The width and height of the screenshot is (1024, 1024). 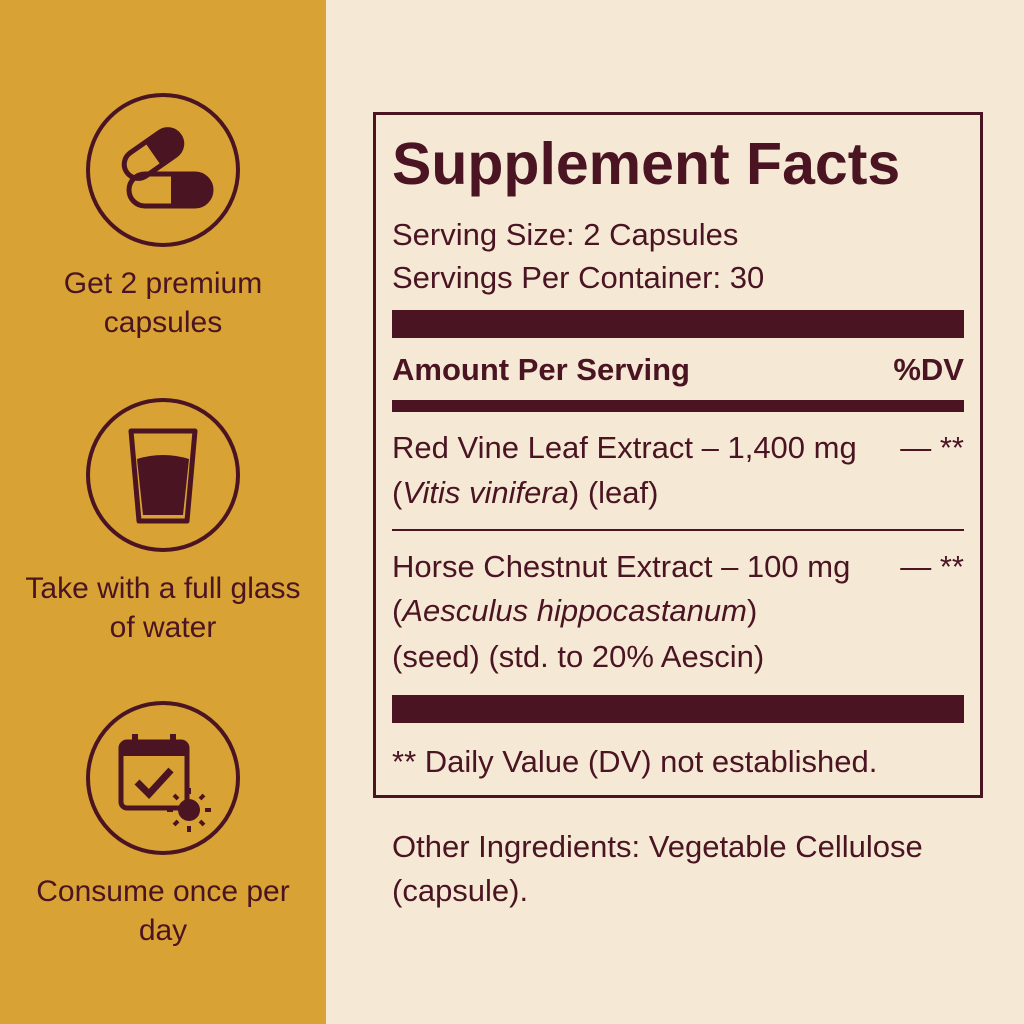 I want to click on column-header: %DV, so click(x=928, y=369).